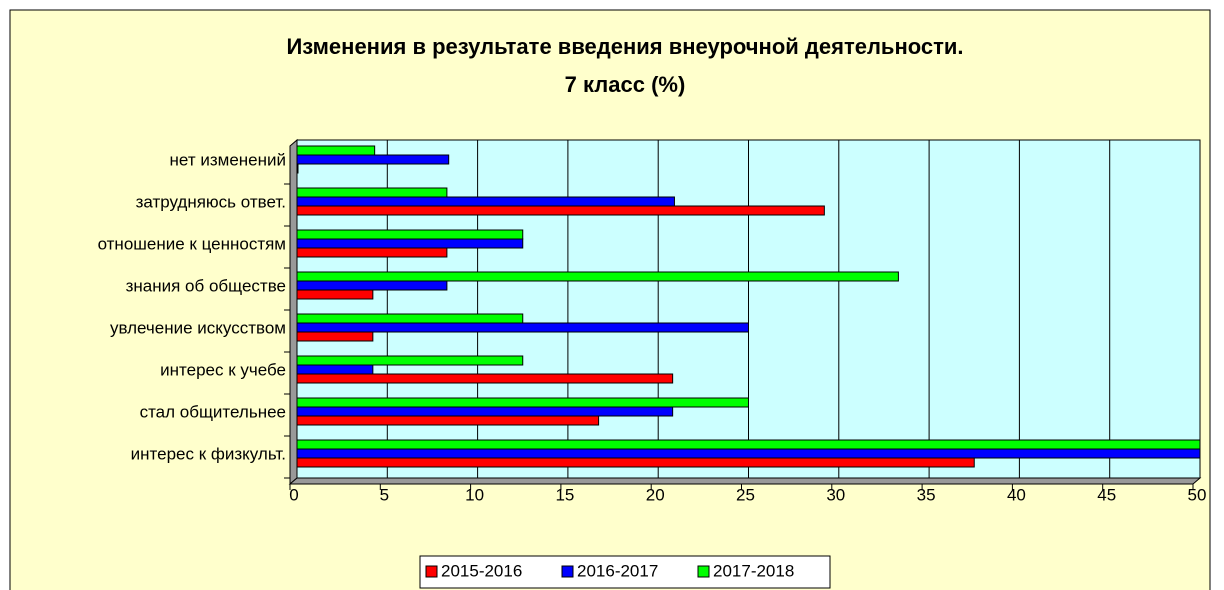 The height and width of the screenshot is (590, 1224). Describe the element at coordinates (228, 159) in the screenshot. I see `y-tick-label: нет изменений` at that location.